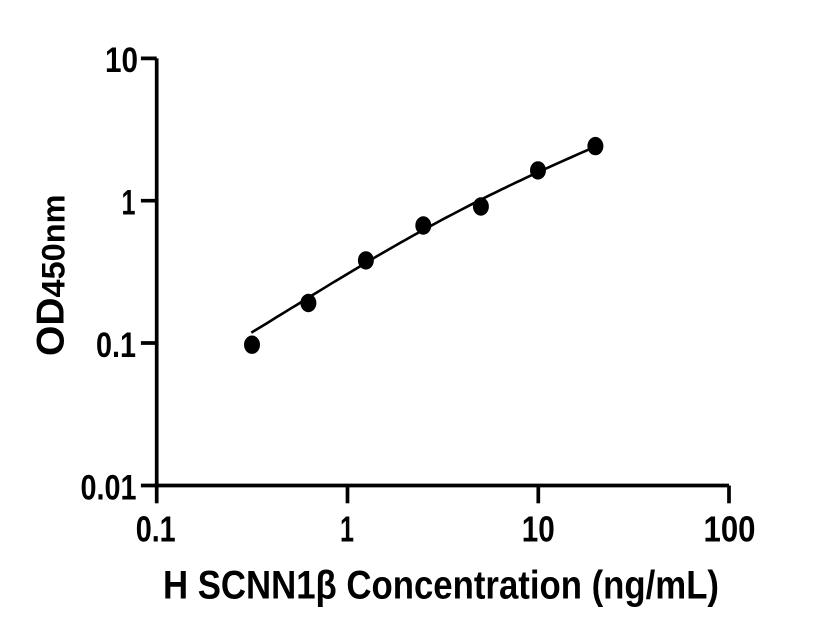  What do you see at coordinates (441, 585) in the screenshot?
I see `svg-text: H SCNN1β Concentration (ng/mL)` at bounding box center [441, 585].